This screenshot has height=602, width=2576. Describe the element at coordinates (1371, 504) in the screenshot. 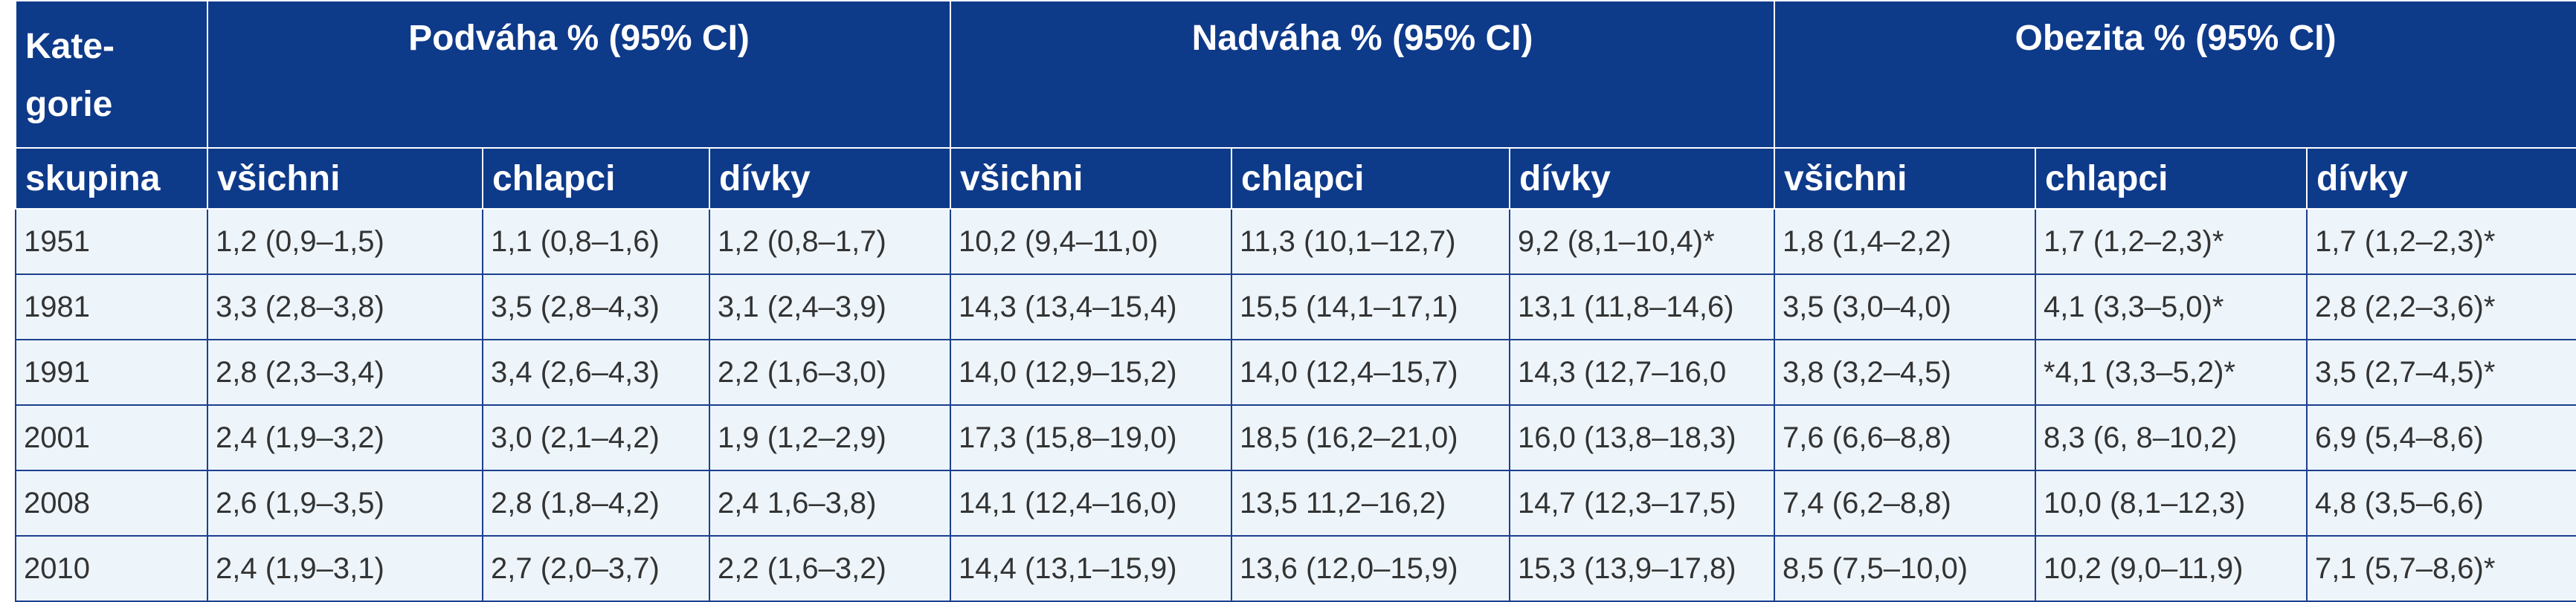

I see `table-cell: 13,5 11,2–16,2)` at that location.